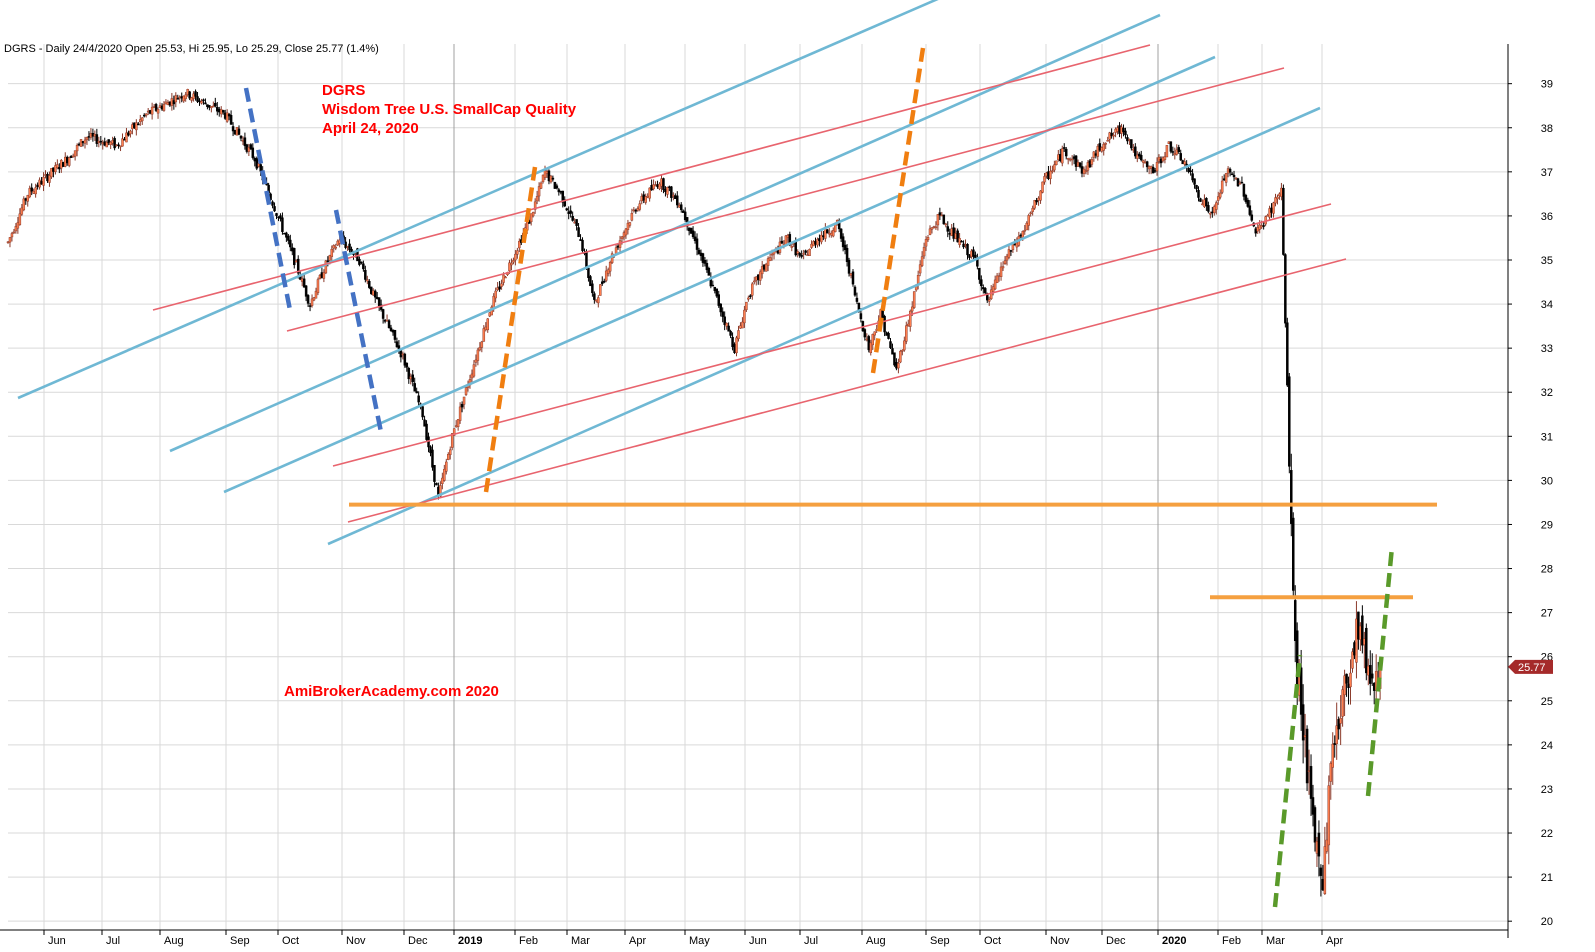 This screenshot has width=1595, height=952. Describe the element at coordinates (113, 941) in the screenshot. I see `x-tick-label: Jul` at that location.